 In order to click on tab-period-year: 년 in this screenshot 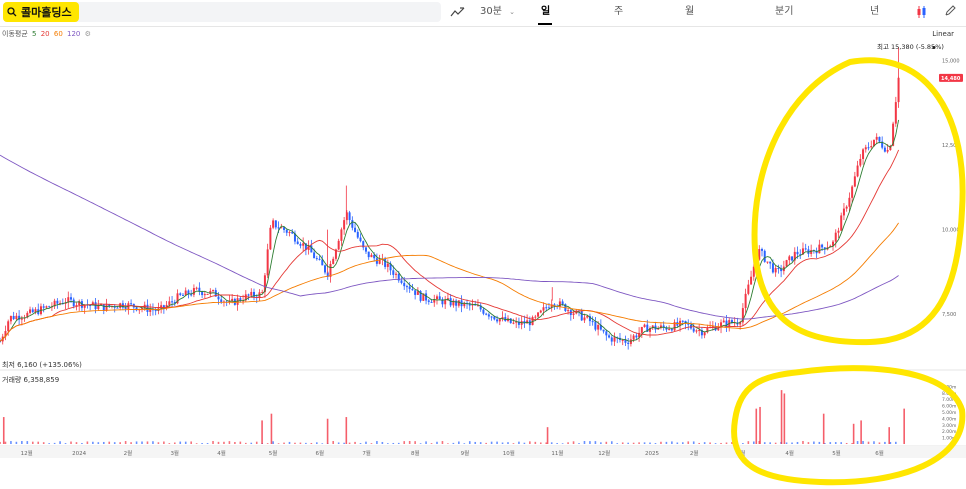, I will do `click(875, 11)`.